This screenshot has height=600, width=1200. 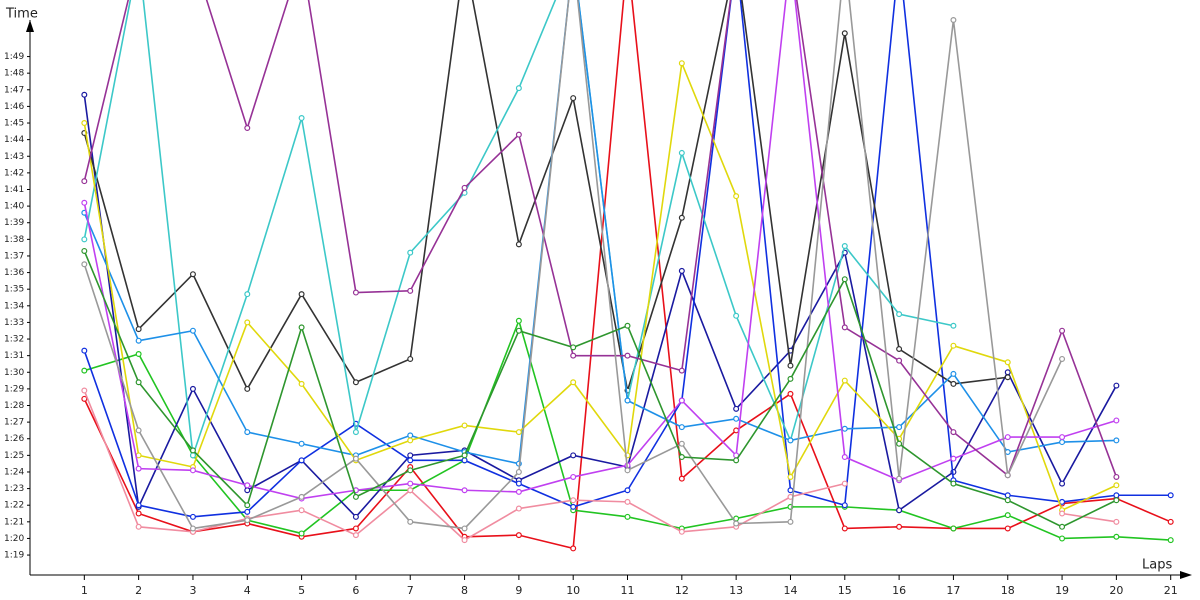 I want to click on x-tick-label: 14, so click(x=790, y=590).